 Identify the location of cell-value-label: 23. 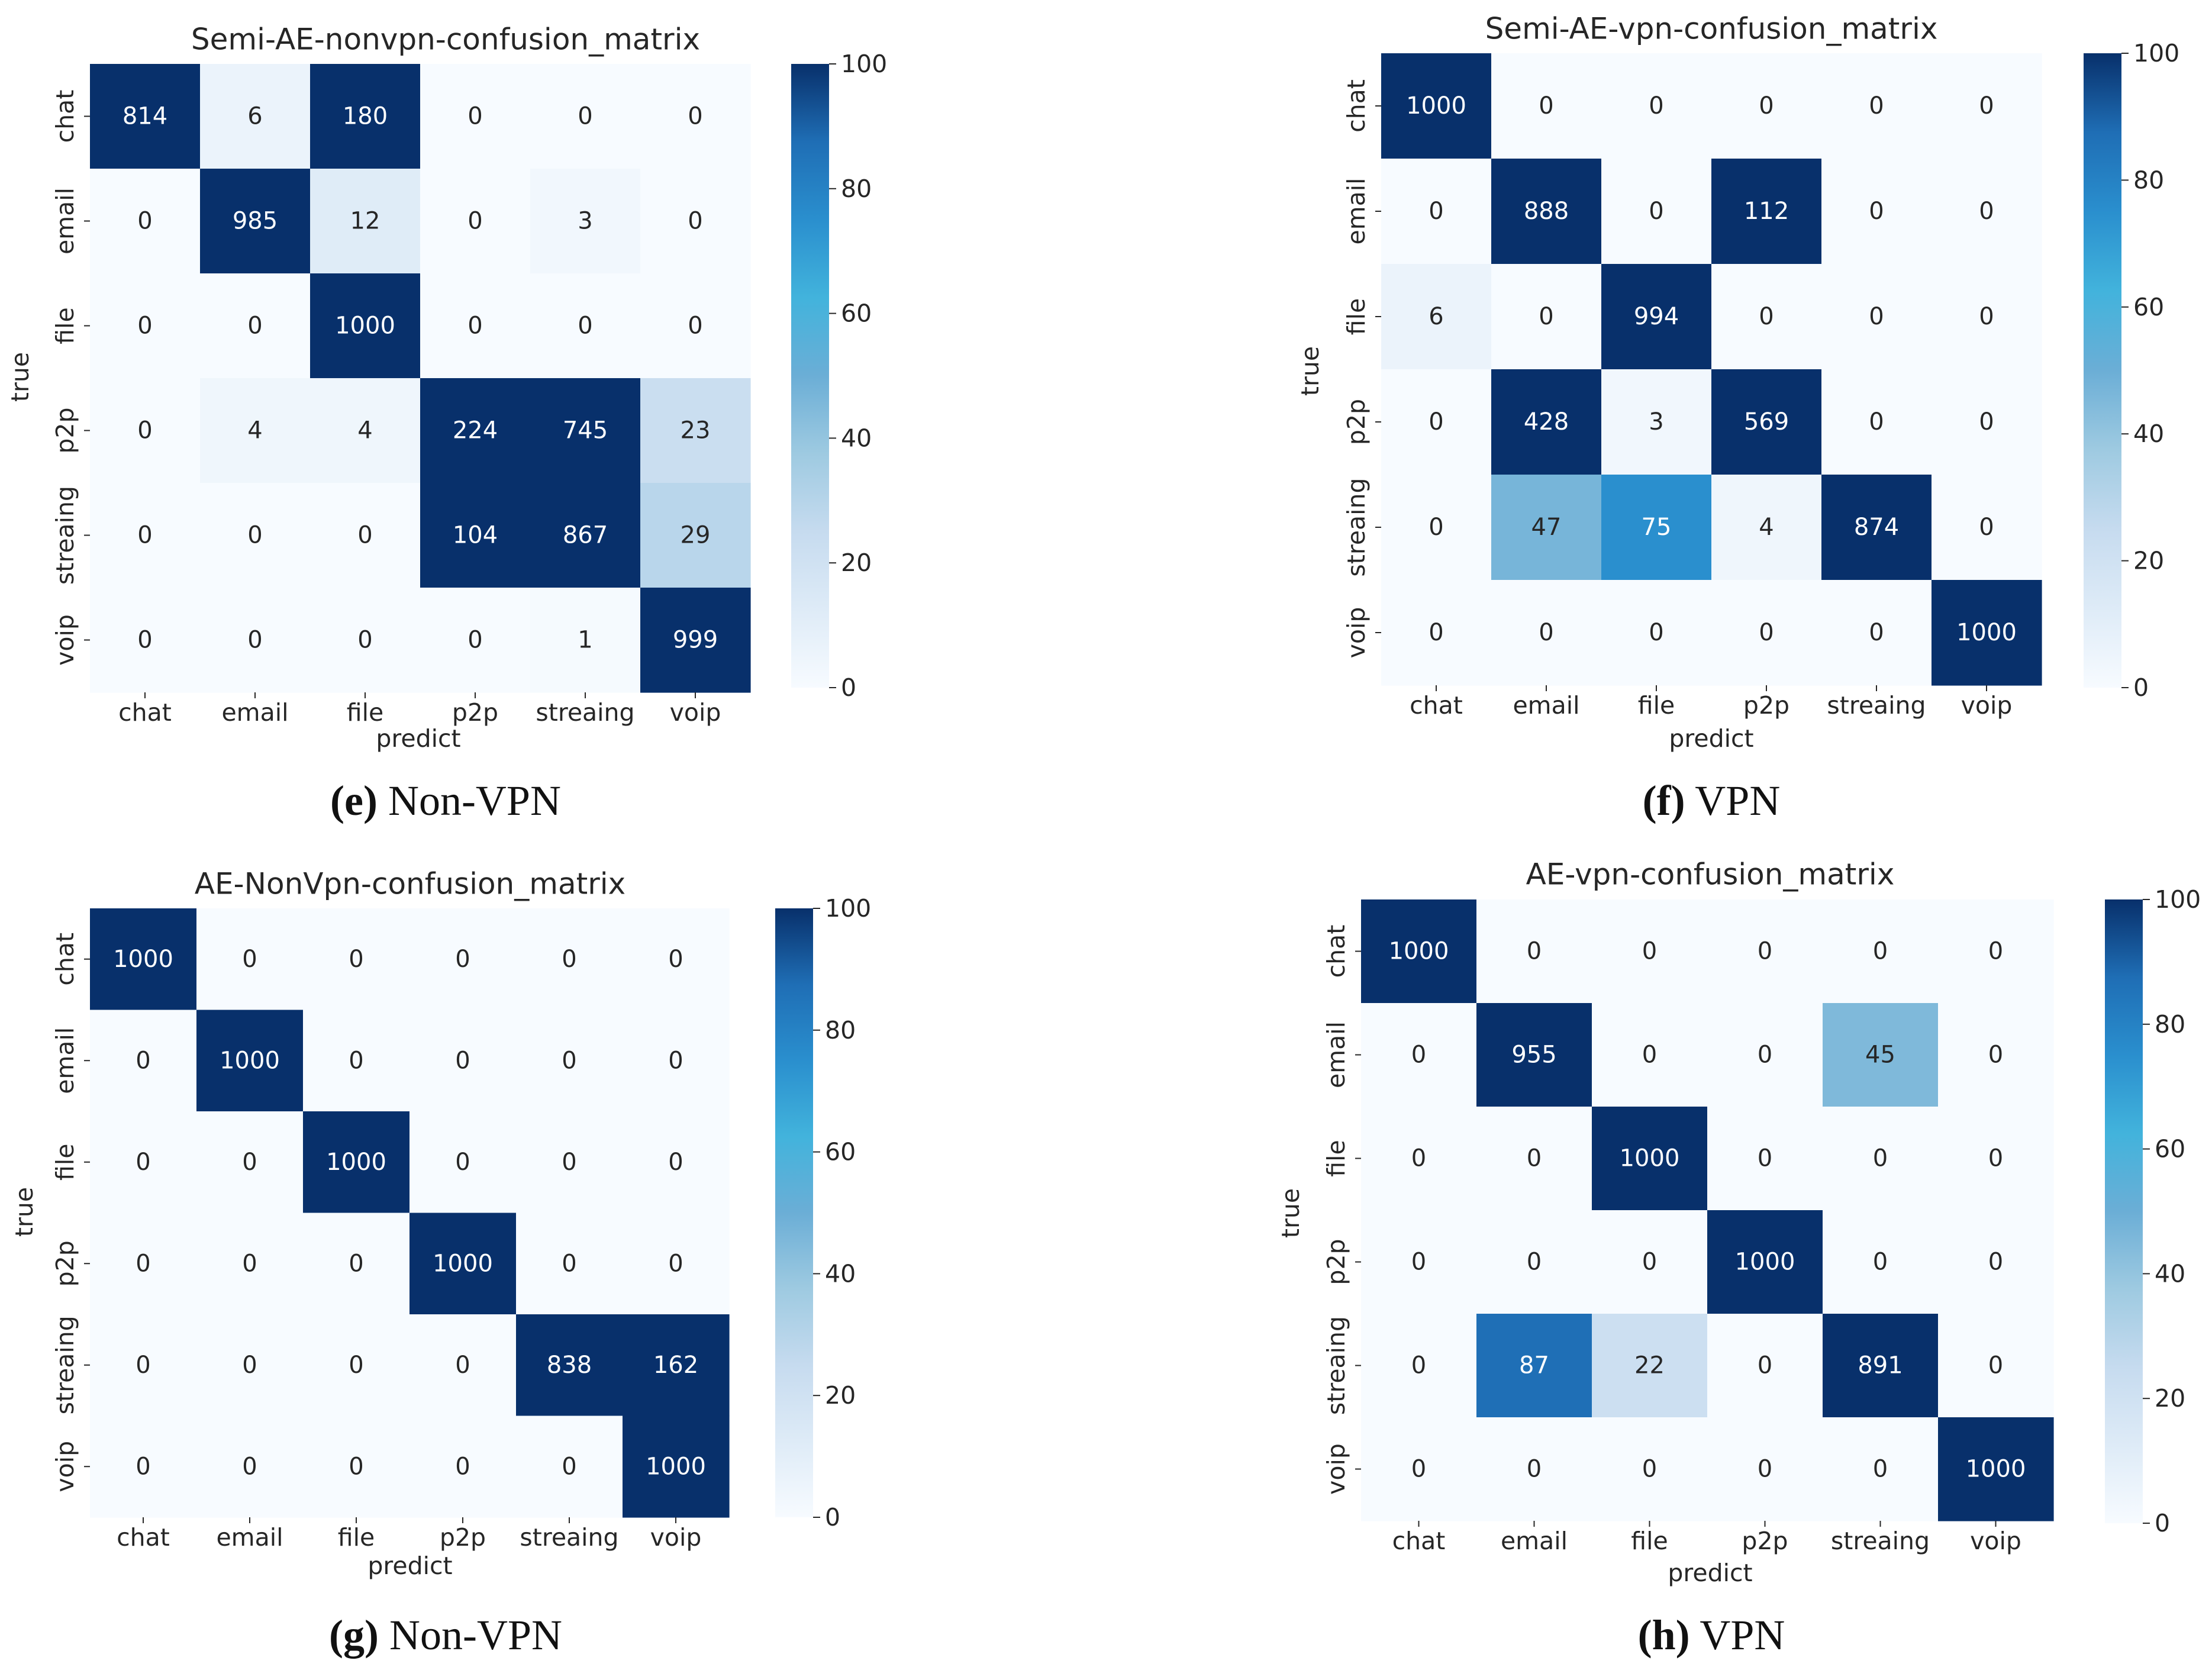
(696, 430).